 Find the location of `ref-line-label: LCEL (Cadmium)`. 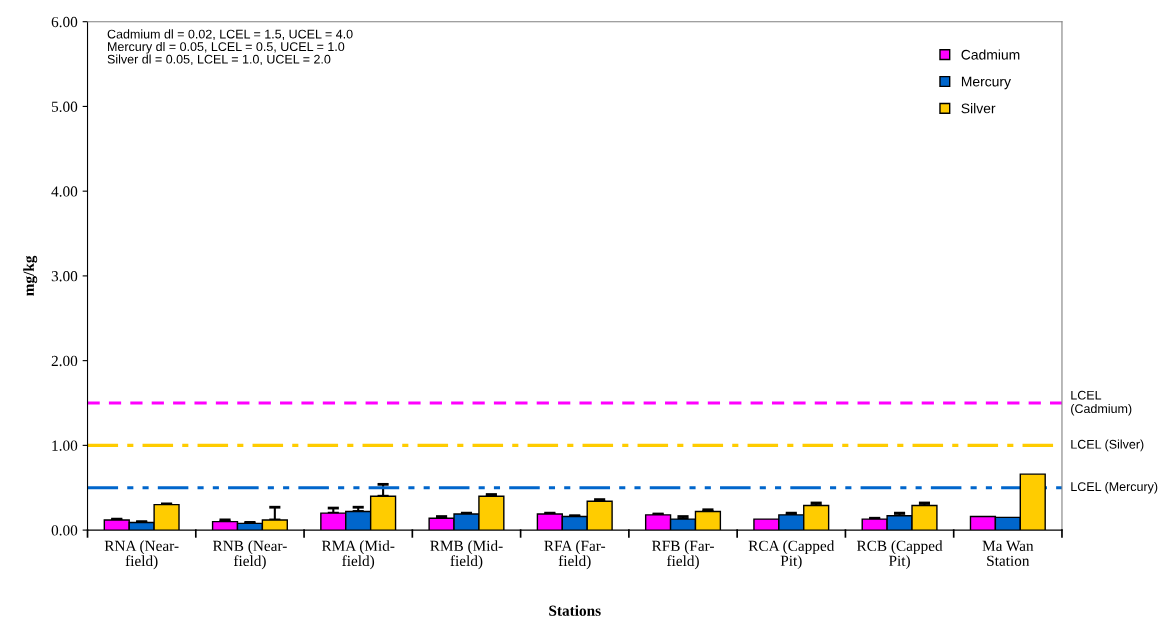

ref-line-label: LCEL (Cadmium) is located at coordinates (1101, 403).